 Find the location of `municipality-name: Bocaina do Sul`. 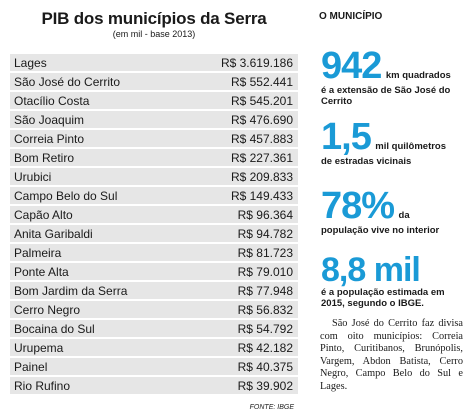

municipality-name: Bocaina do Sul is located at coordinates (54, 328).